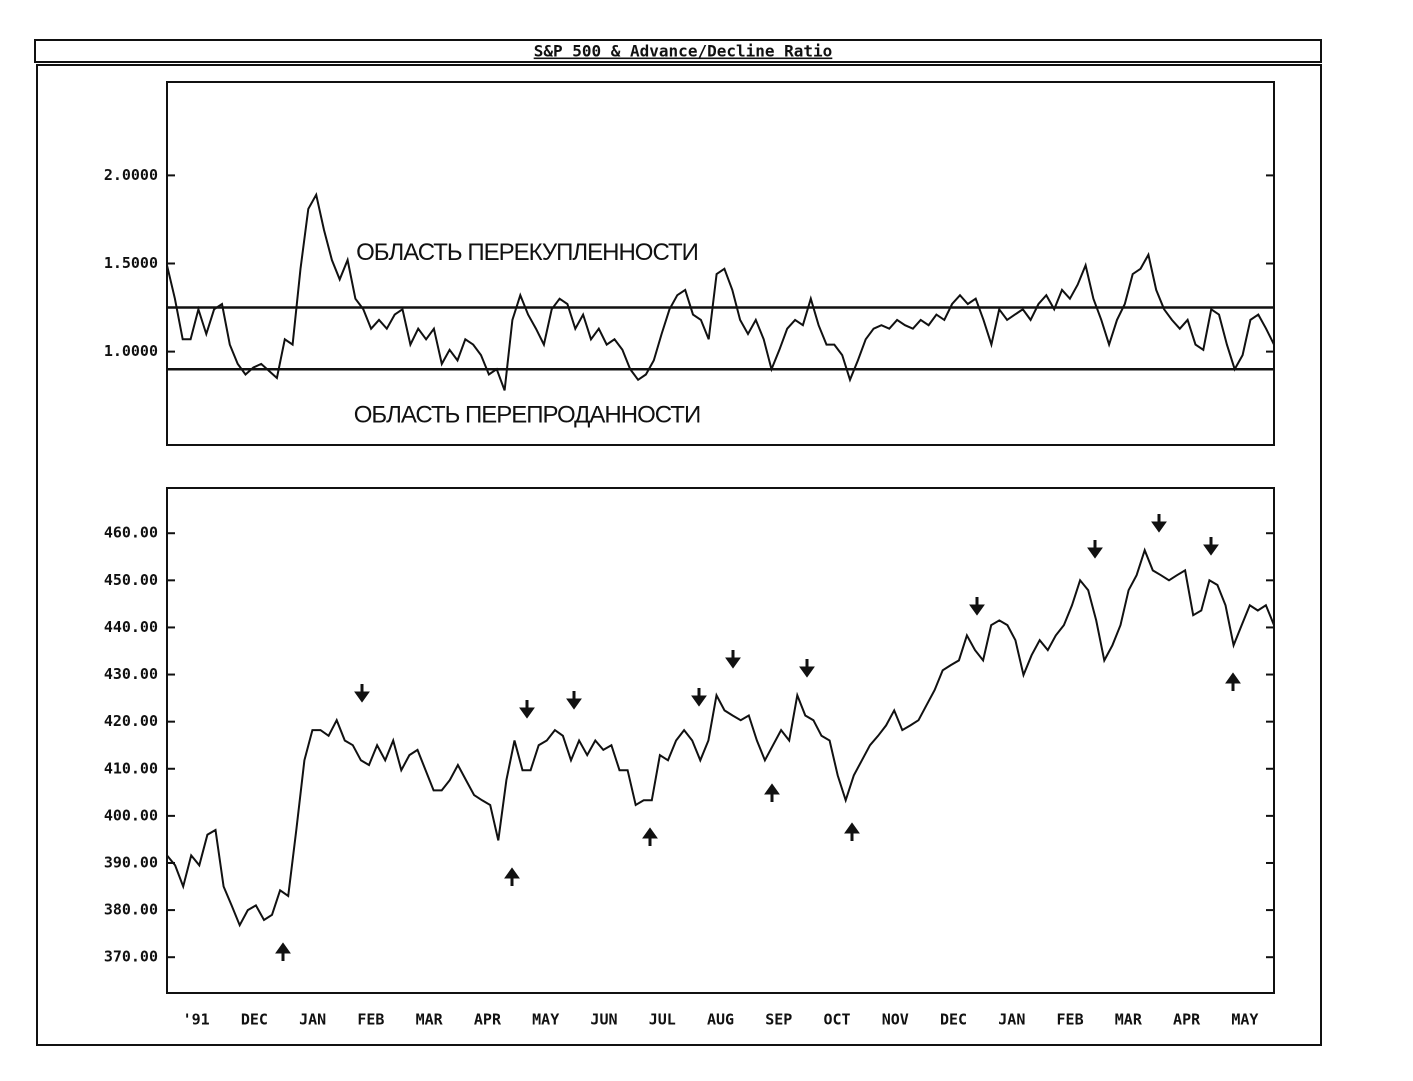  What do you see at coordinates (603, 1020) in the screenshot?
I see `x-tick-label: JUN` at bounding box center [603, 1020].